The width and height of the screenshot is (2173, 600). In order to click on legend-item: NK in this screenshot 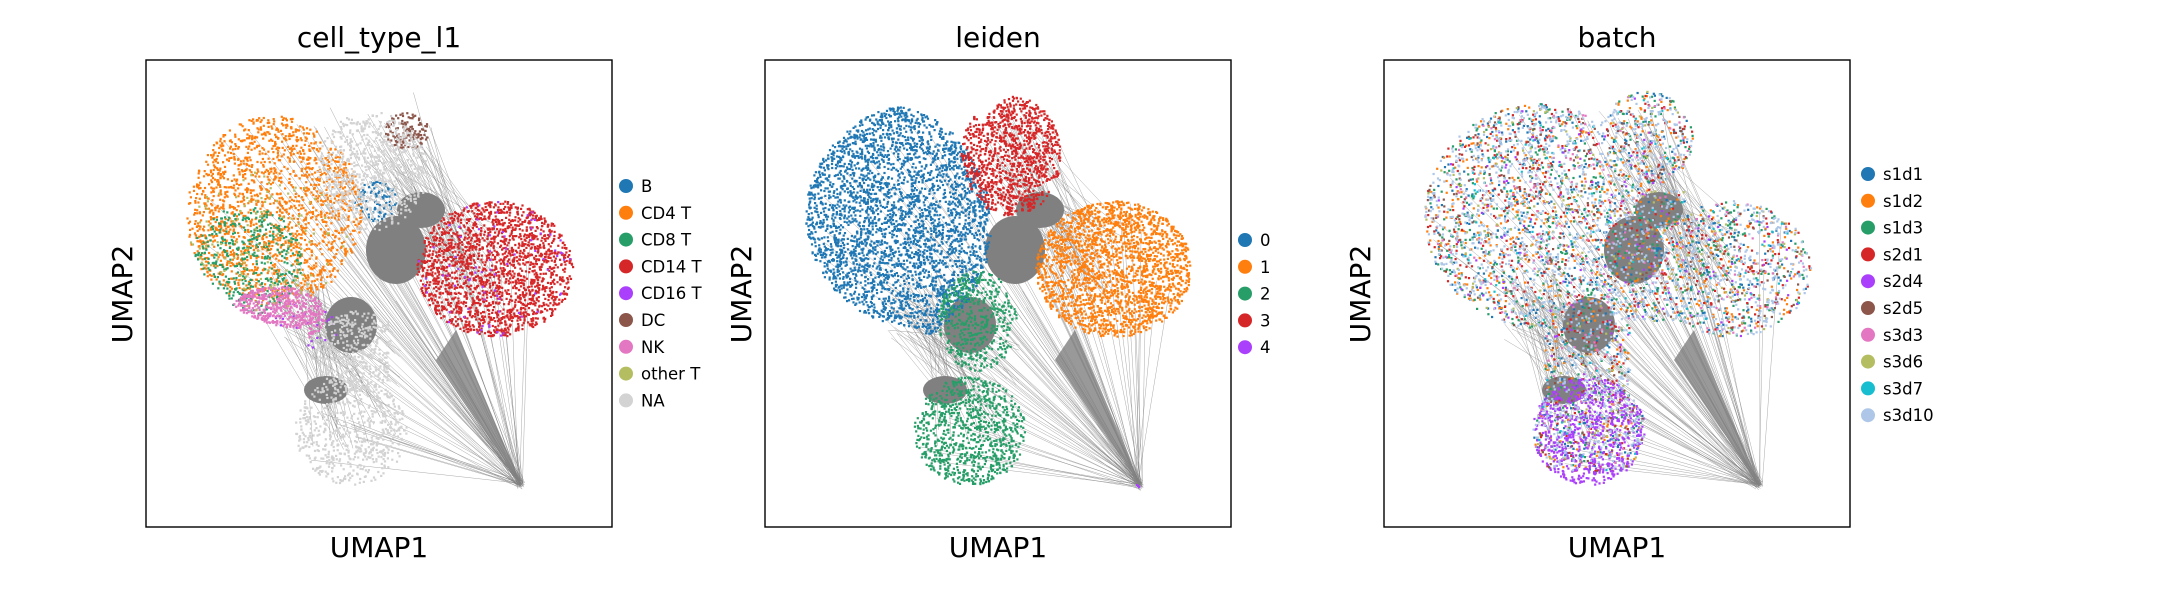, I will do `click(642, 347)`.